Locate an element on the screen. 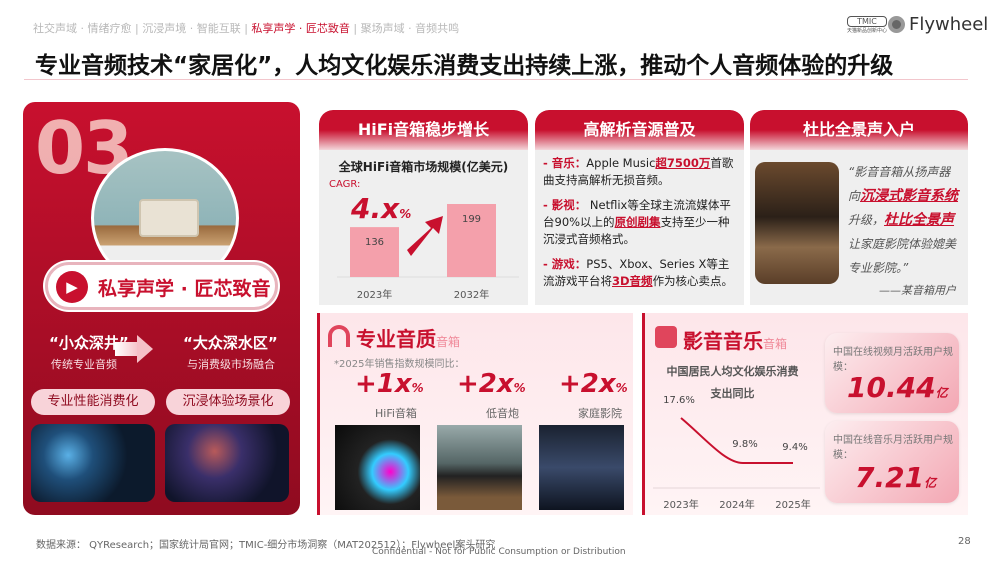 The image size is (1000, 563). flywheel-logo: Flywheel is located at coordinates (938, 24).